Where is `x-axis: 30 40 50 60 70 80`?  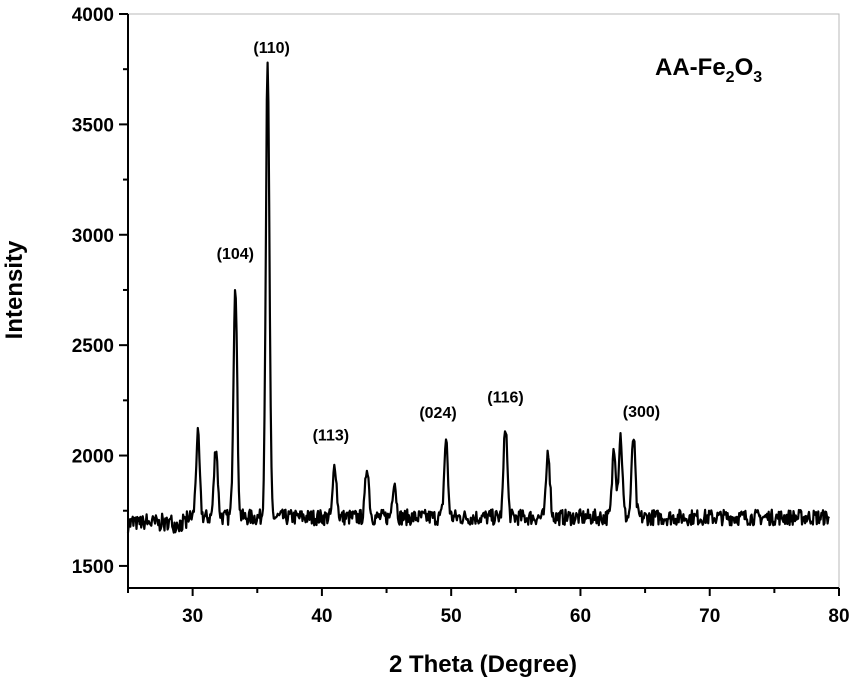
x-axis: 30 40 50 60 70 80 is located at coordinates (488, 607).